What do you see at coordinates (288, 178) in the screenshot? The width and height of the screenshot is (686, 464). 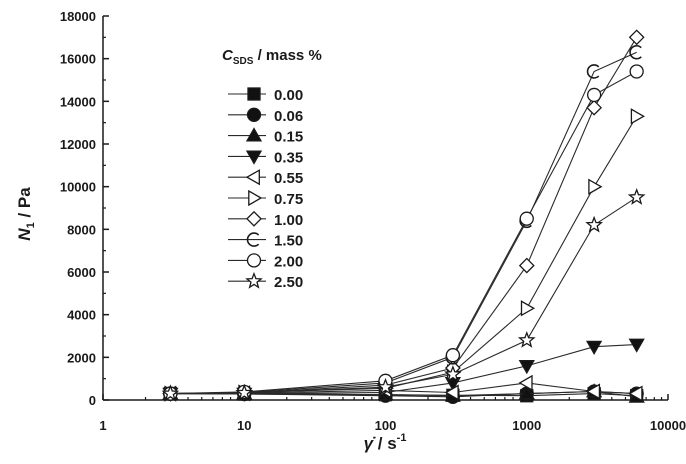 I see `legend-label: 0.55` at bounding box center [288, 178].